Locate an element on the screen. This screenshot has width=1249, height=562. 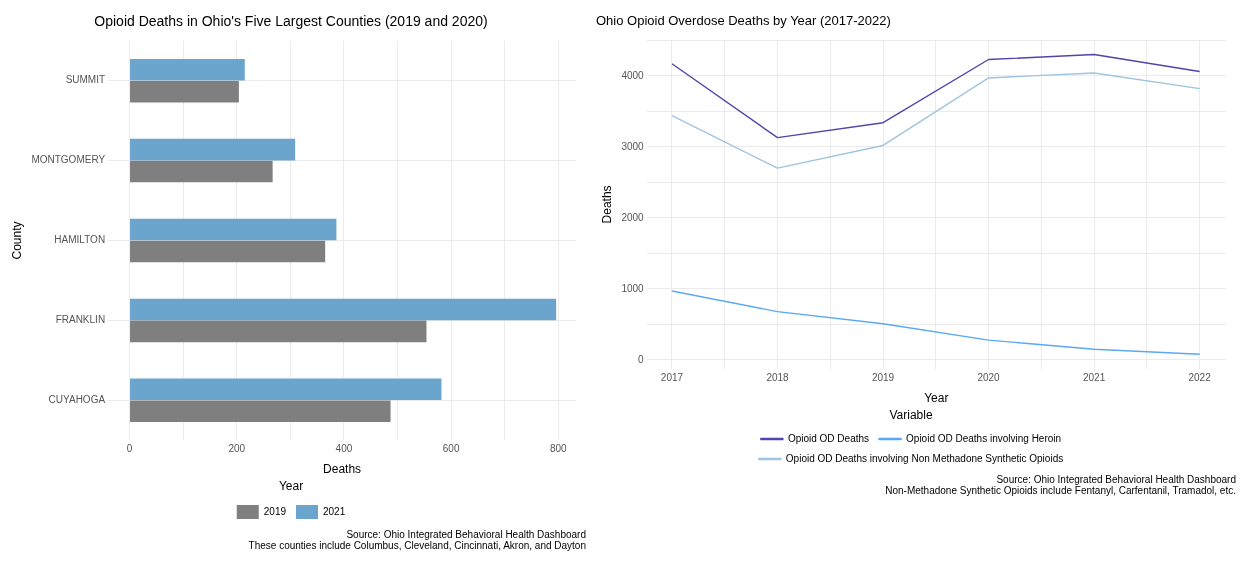
text: These counties include Columbus, Cleveland, Cincinnati, Akron, and Dayton is located at coordinates (416, 545).